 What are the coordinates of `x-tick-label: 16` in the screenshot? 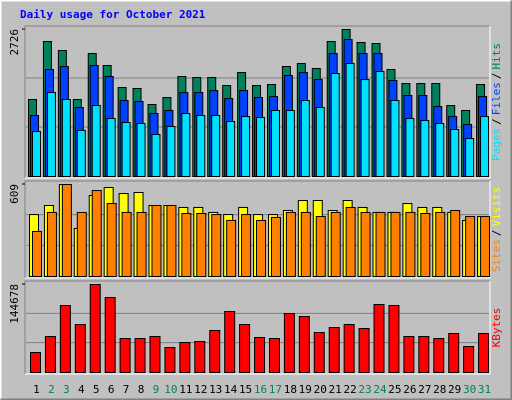 It's located at (260, 389).